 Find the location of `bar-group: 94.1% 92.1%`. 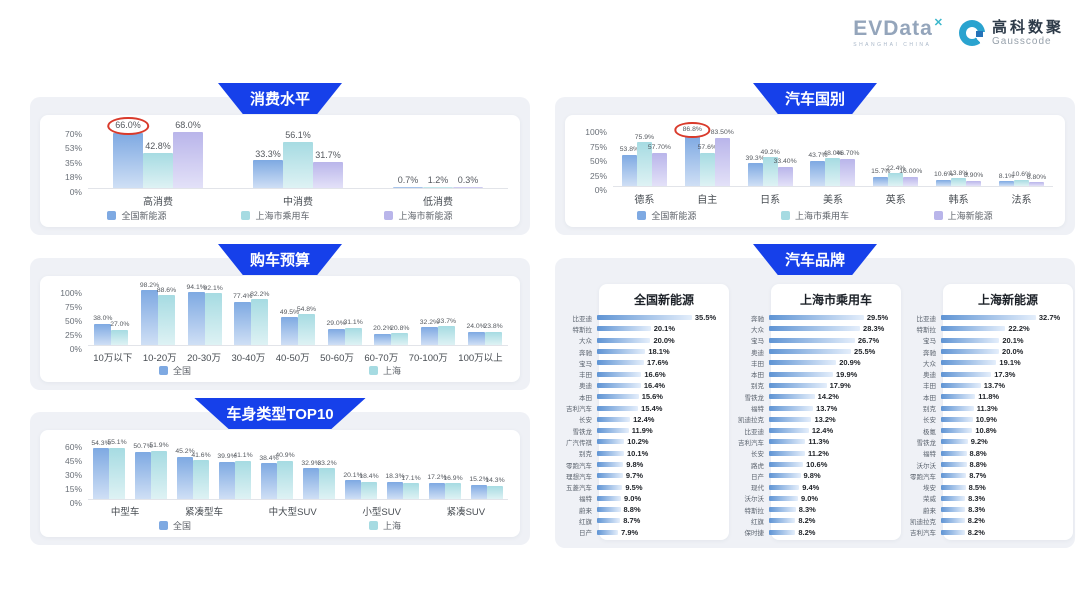

bar-group: 94.1% 92.1% is located at coordinates (205, 314).